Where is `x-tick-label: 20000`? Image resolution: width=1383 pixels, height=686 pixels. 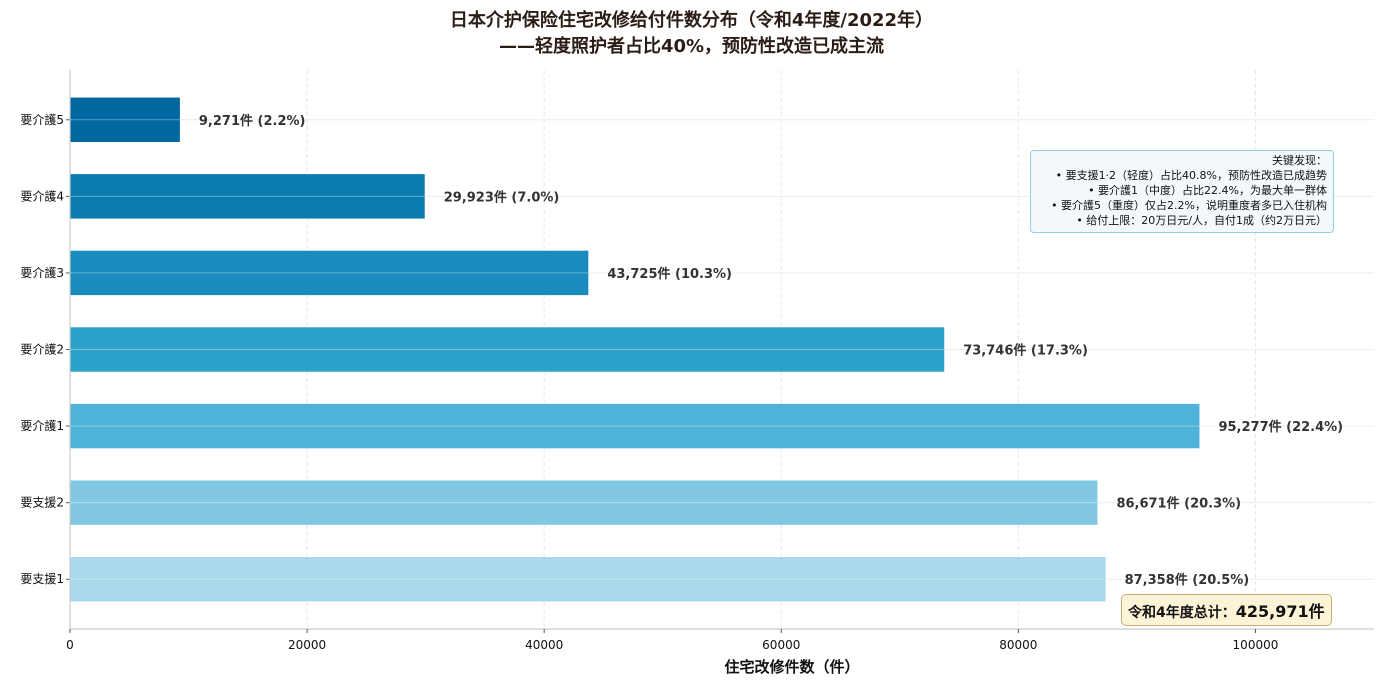
x-tick-label: 20000 is located at coordinates (307, 645).